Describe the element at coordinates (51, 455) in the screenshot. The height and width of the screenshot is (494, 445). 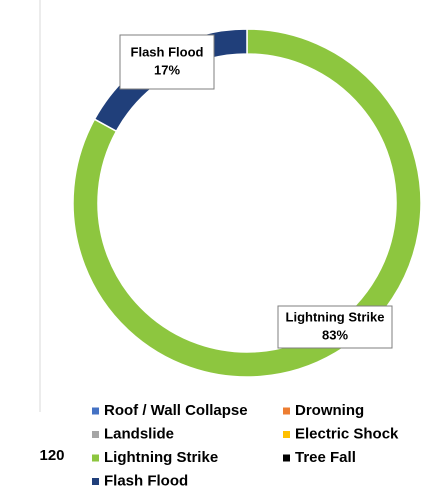
I see `annotation: 120` at that location.